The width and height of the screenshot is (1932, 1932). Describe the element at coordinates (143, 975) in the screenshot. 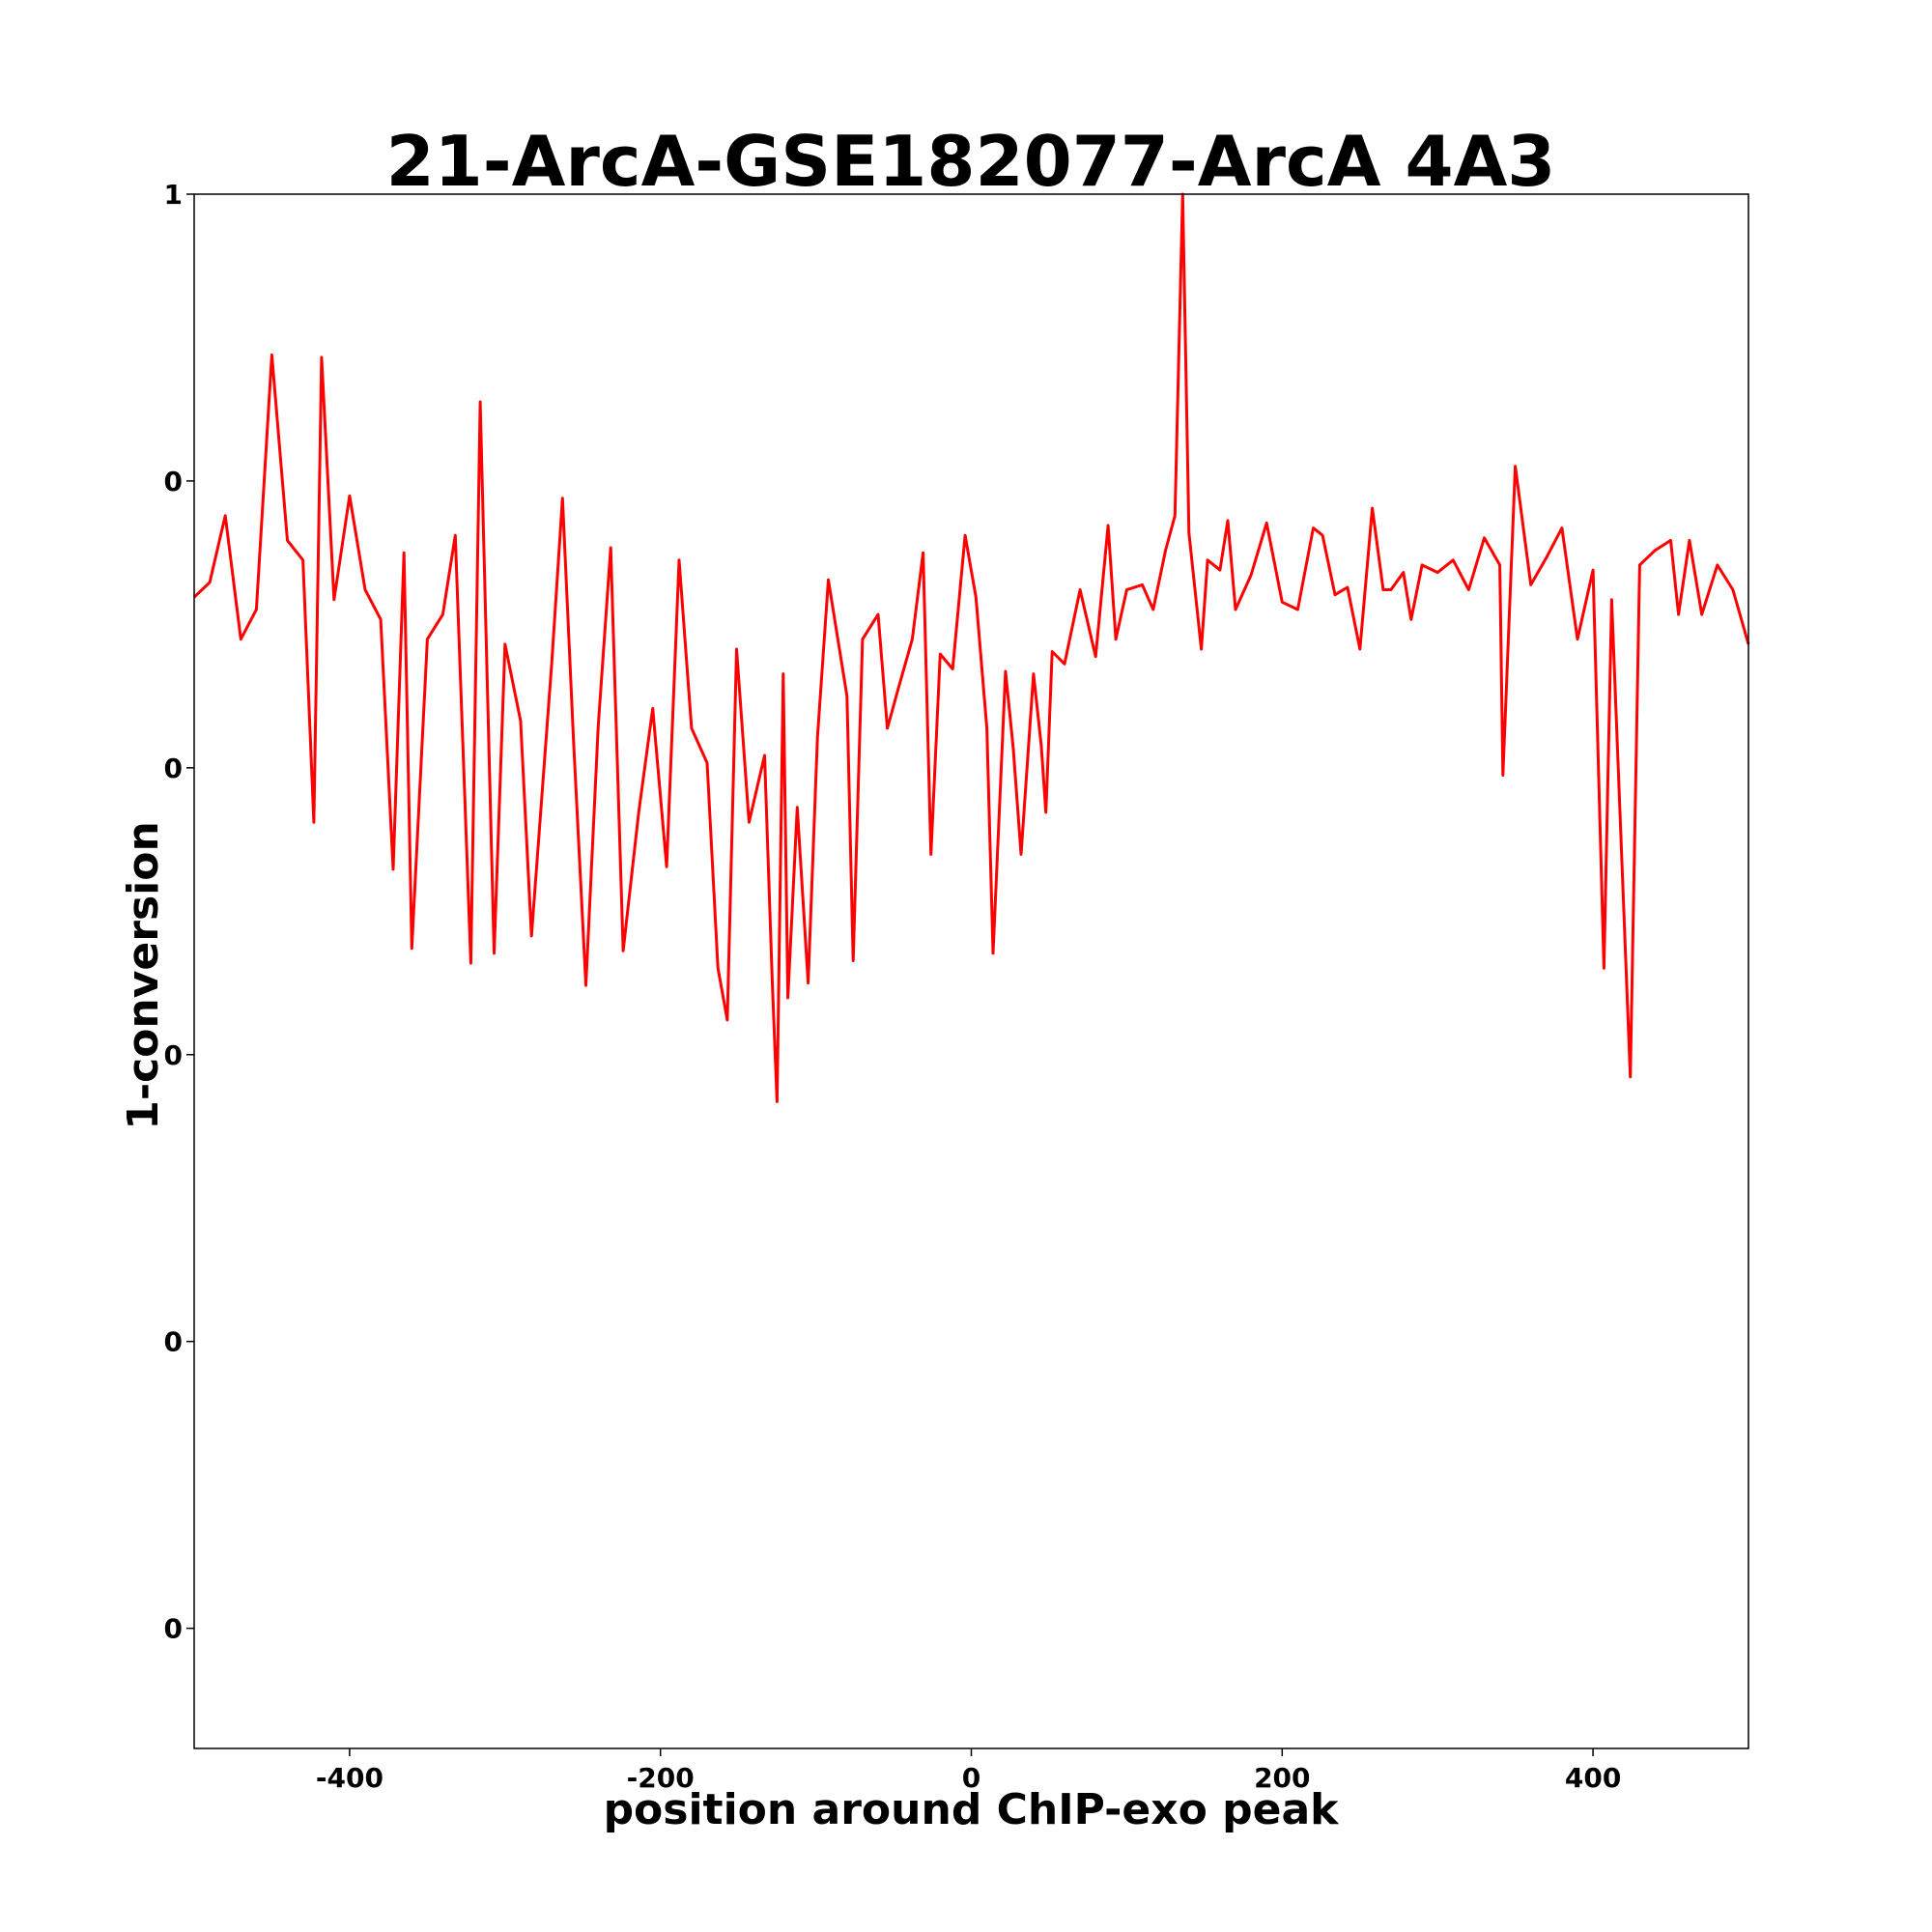

I see `y-axis-label: 1-conversion` at that location.